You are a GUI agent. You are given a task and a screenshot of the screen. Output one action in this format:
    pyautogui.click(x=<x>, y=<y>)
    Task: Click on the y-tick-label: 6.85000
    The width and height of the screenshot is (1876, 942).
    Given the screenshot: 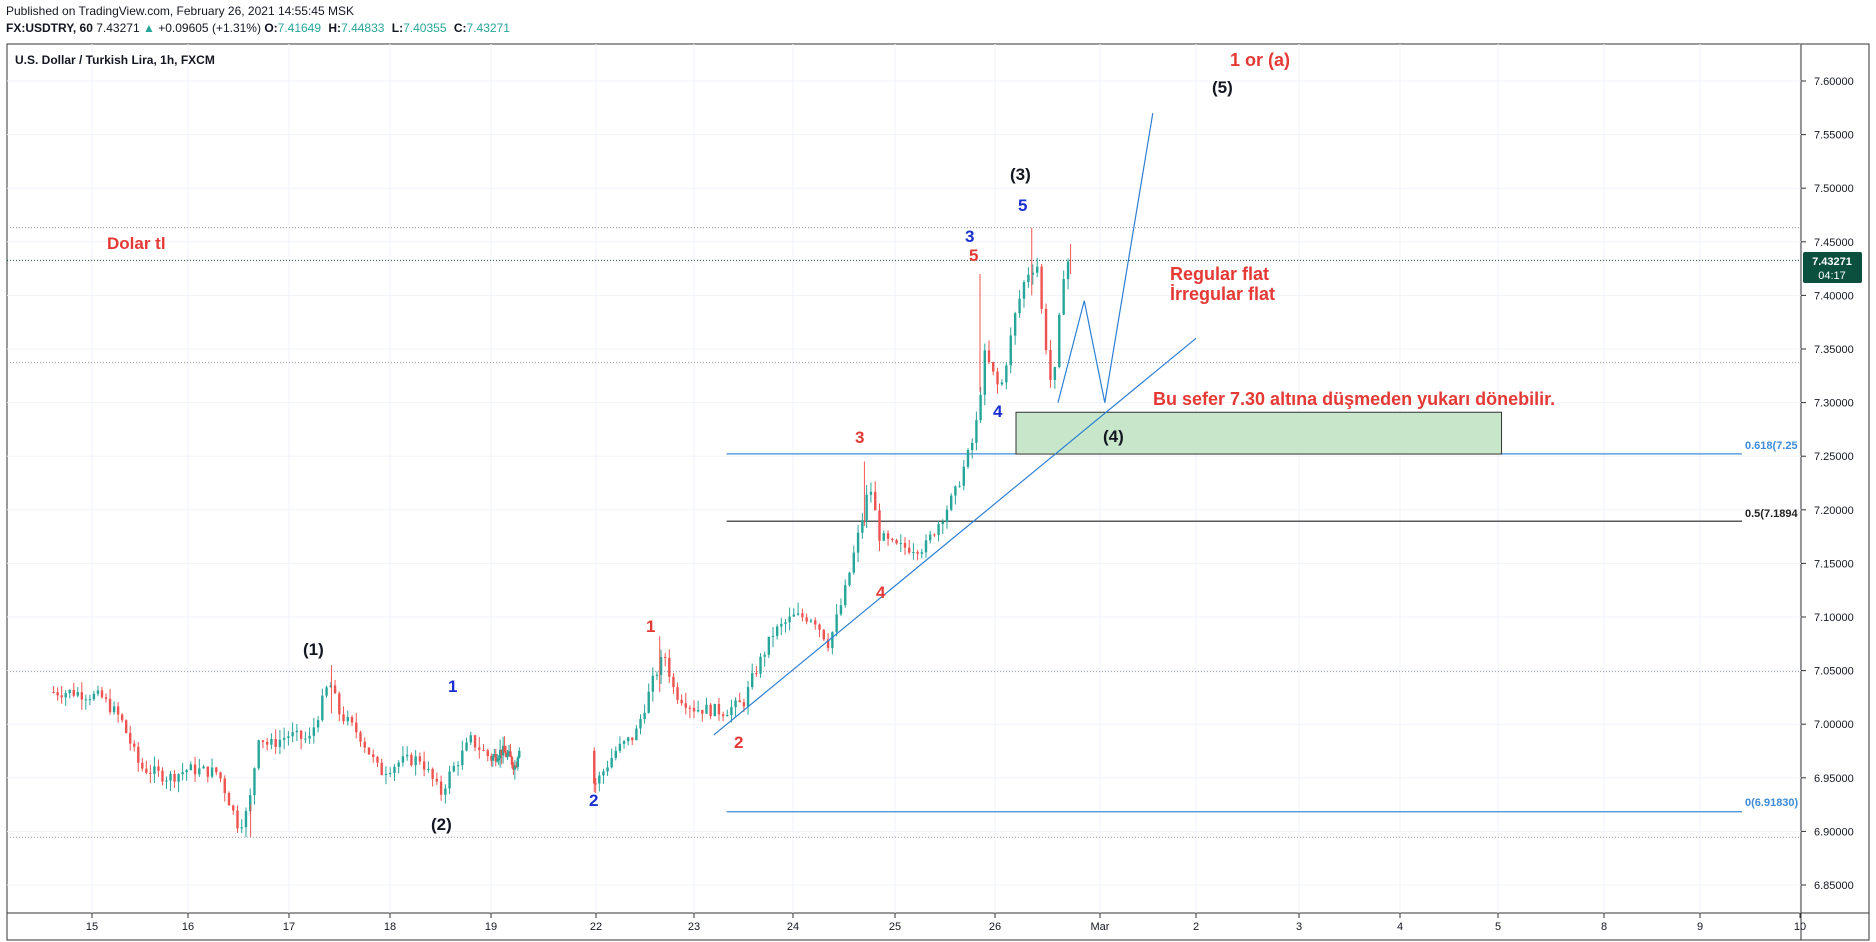 What is the action you would take?
    pyautogui.click(x=1834, y=886)
    